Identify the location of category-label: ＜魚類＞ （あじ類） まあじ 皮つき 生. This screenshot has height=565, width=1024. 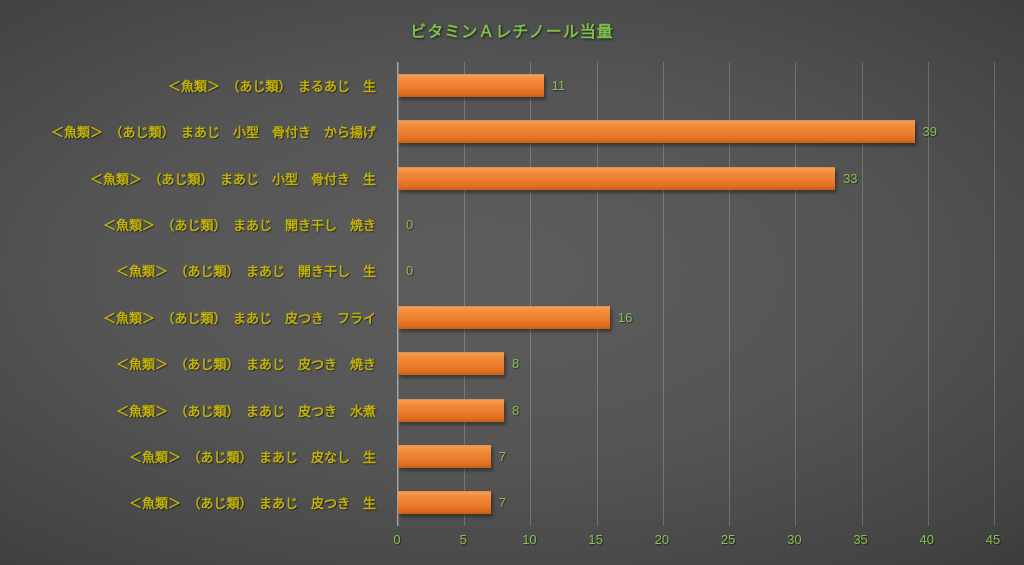
(252, 504).